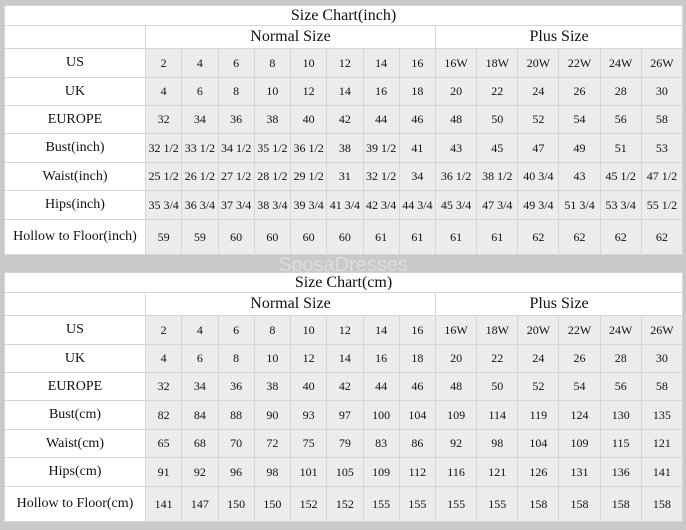  Describe the element at coordinates (236, 176) in the screenshot. I see `size-cell: 27 1/2` at that location.